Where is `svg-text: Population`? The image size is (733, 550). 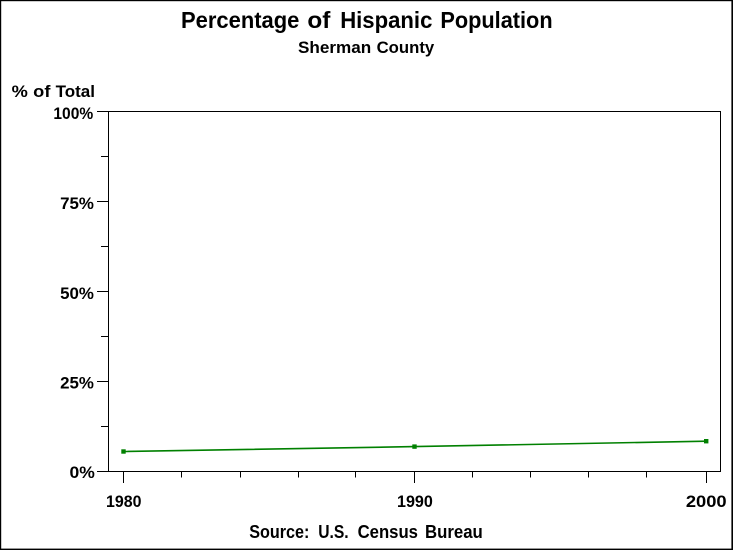
svg-text: Population is located at coordinates (496, 20).